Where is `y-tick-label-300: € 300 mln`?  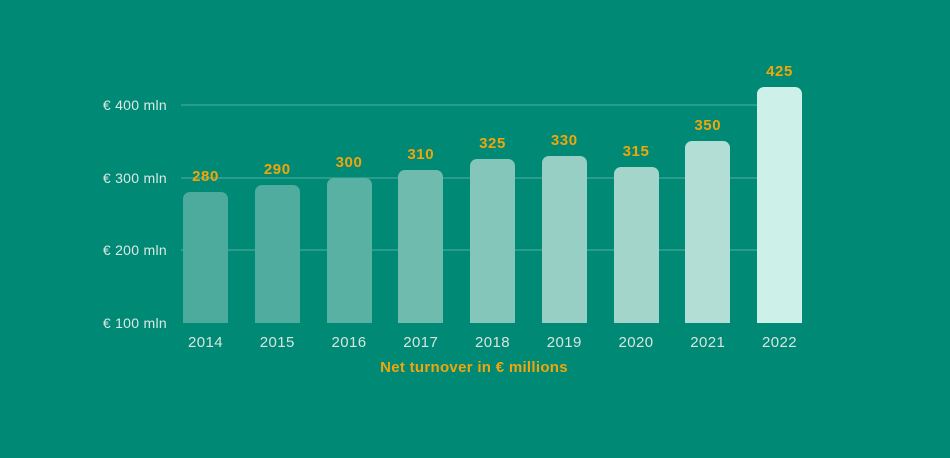
y-tick-label-300: € 300 mln is located at coordinates (134, 177).